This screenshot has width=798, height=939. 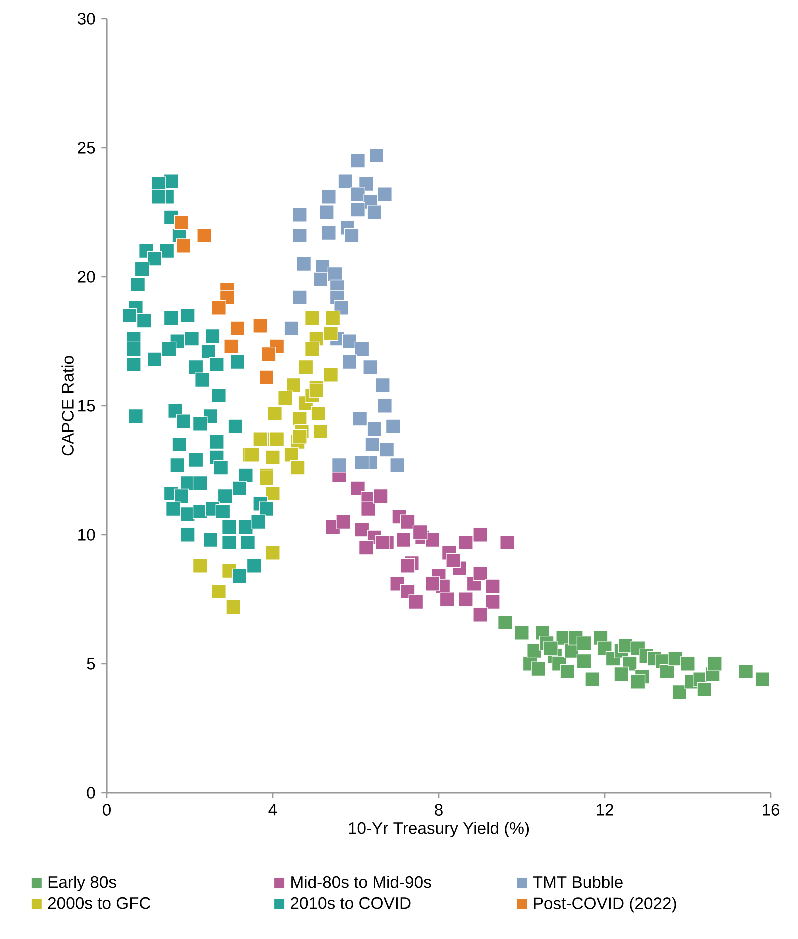 I want to click on x-tick-label: 12, so click(x=605, y=810).